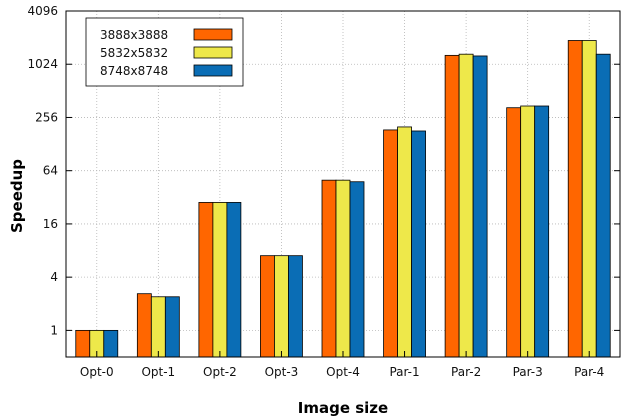  What do you see at coordinates (50, 171) in the screenshot?
I see `y-tick-label: 64` at bounding box center [50, 171].